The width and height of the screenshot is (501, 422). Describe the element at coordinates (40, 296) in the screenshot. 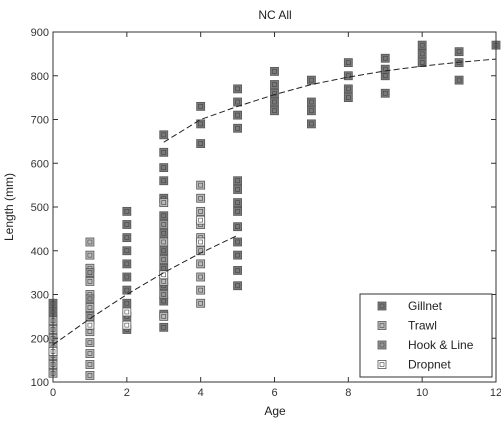

I see `y-tick-label-300: 300` at that location.